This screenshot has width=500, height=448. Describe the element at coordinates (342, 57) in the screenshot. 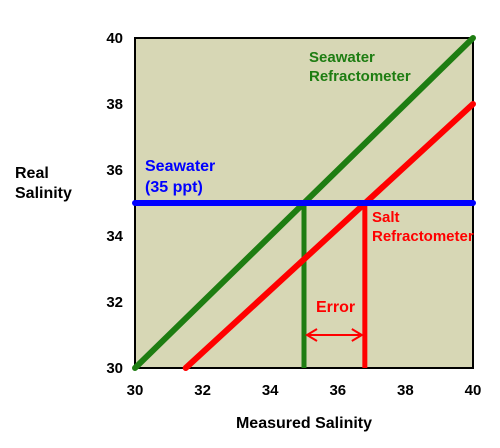

I see `annotation-seawater-refractometer-line1: Seawater` at that location.